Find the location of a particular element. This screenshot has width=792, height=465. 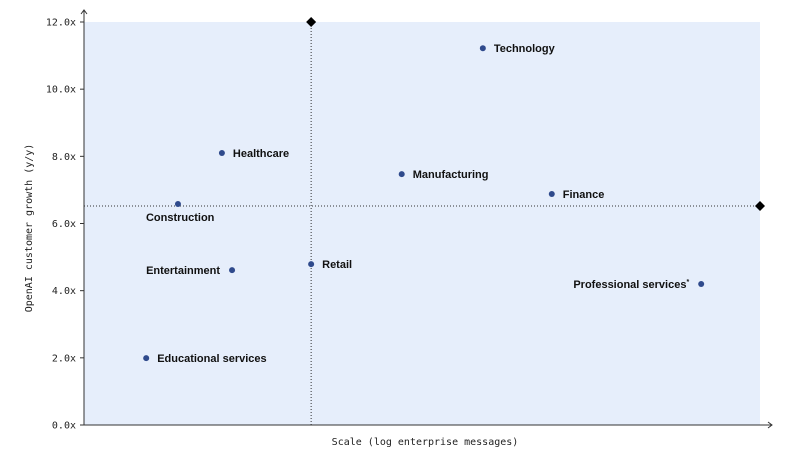

data-point-group: Healthcare is located at coordinates (253, 154).